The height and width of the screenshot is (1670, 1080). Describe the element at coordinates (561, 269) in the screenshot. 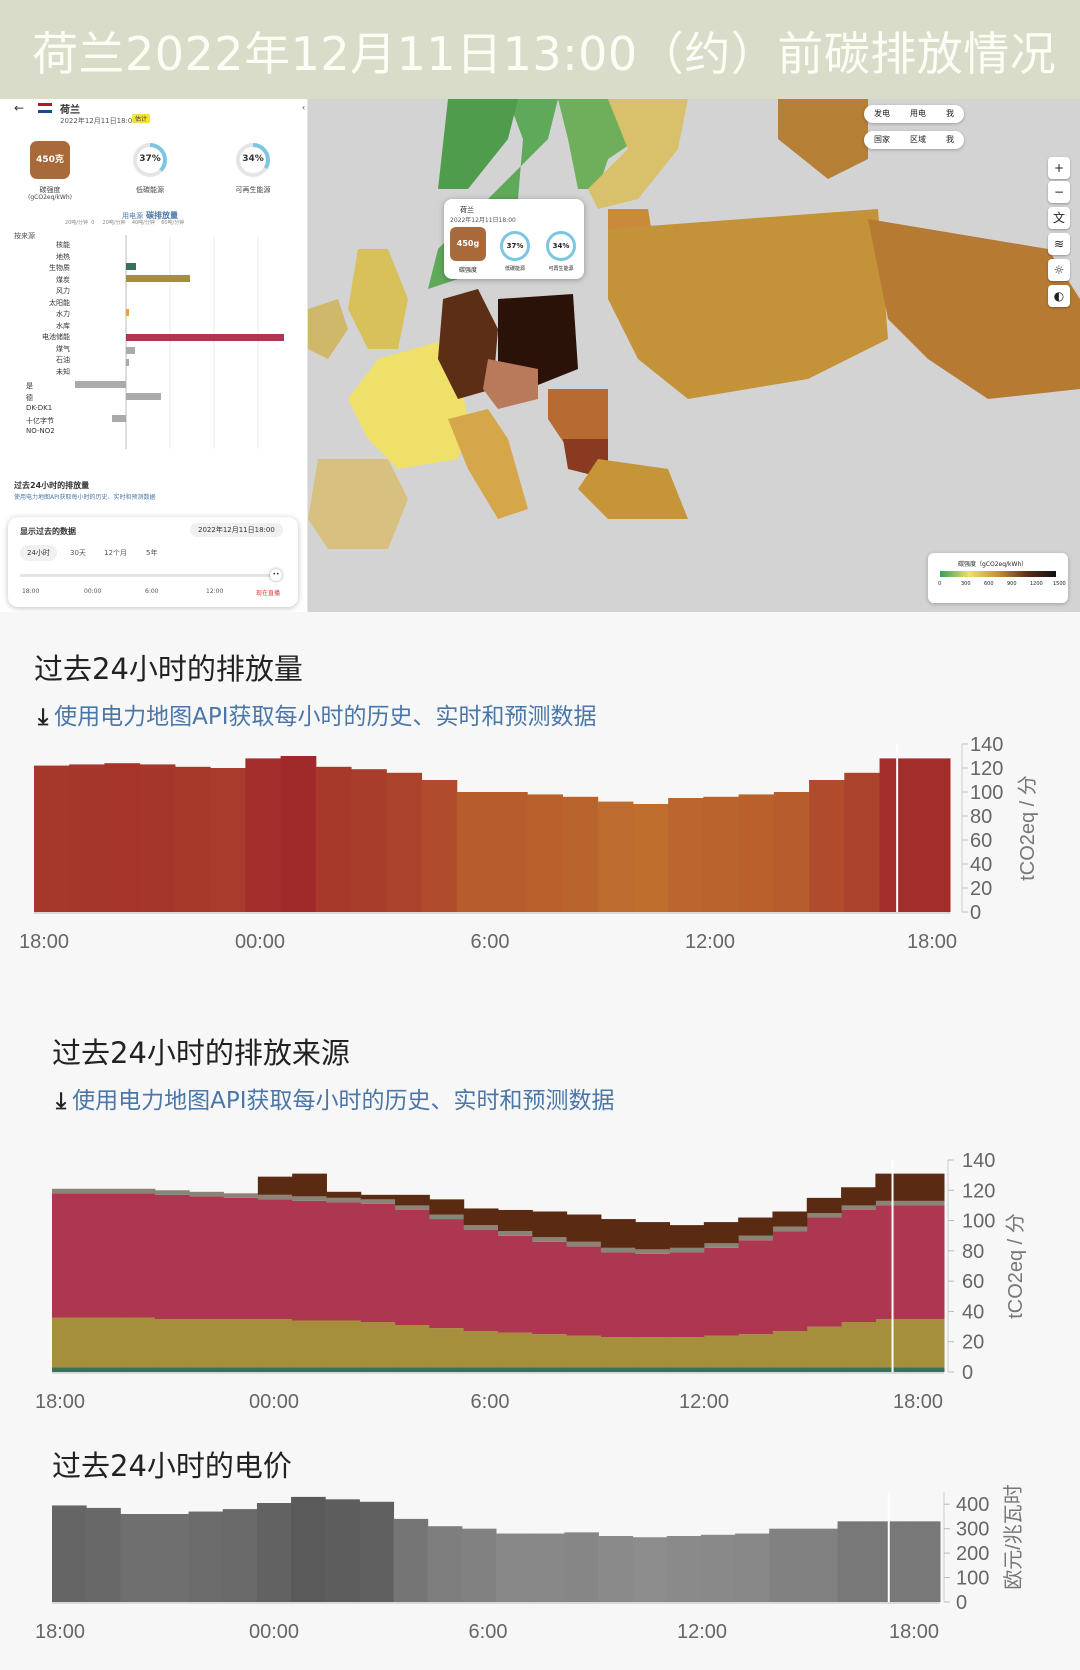

I see `popup-renewable-label: 可再生能源` at that location.